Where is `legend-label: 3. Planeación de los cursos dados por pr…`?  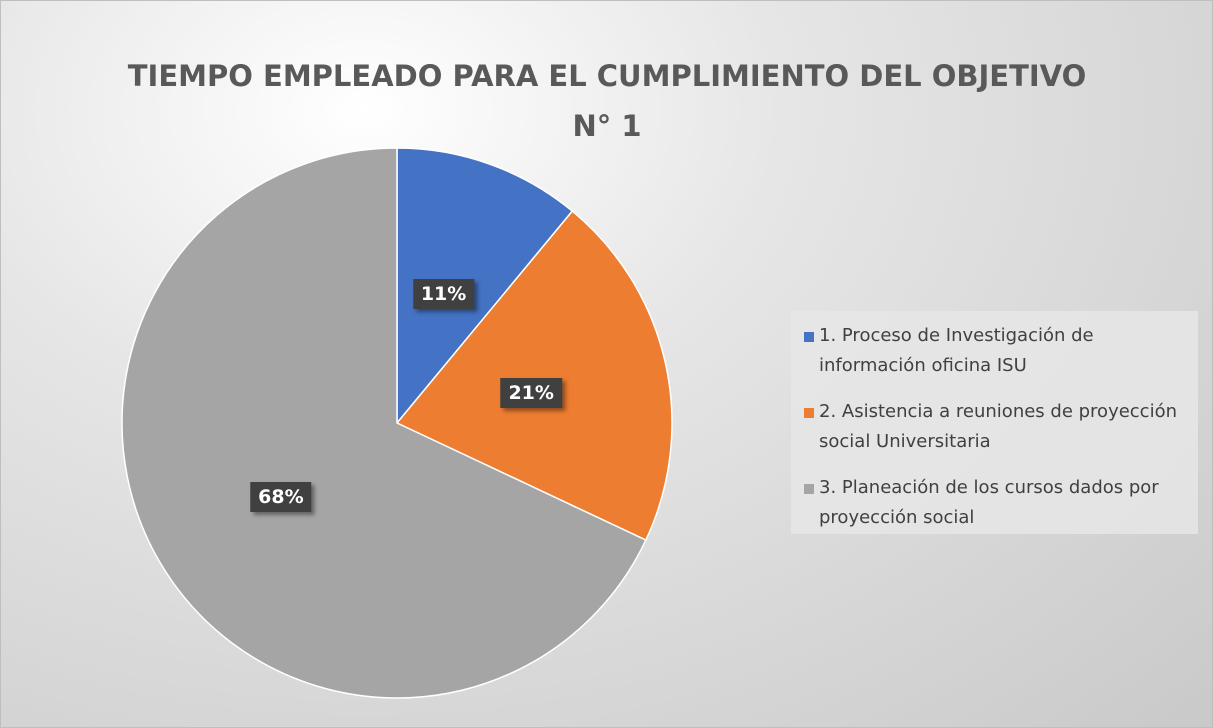 legend-label: 3. Planeación de los cursos dados por pr… is located at coordinates (989, 502).